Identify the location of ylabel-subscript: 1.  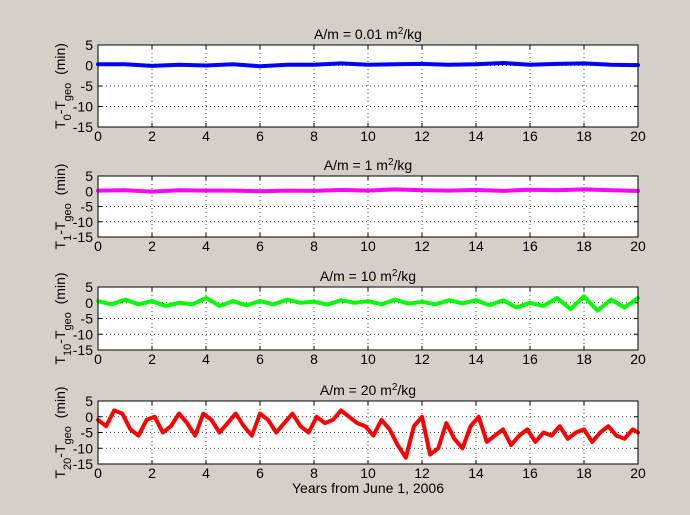
(68, 238).